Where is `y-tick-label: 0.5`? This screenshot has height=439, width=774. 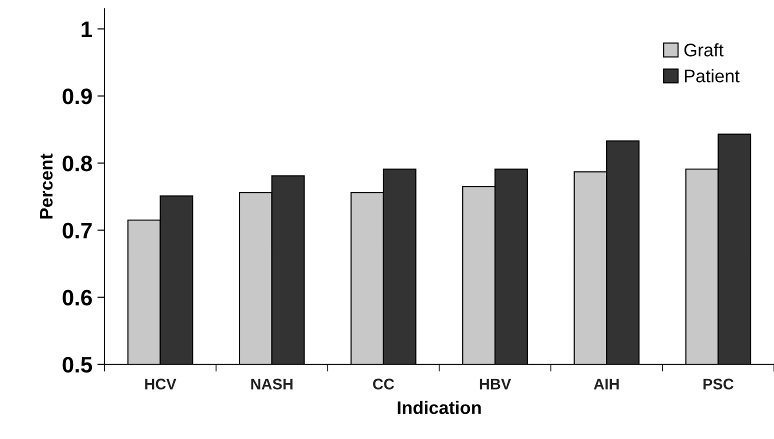
y-tick-label: 0.5 is located at coordinates (77, 364).